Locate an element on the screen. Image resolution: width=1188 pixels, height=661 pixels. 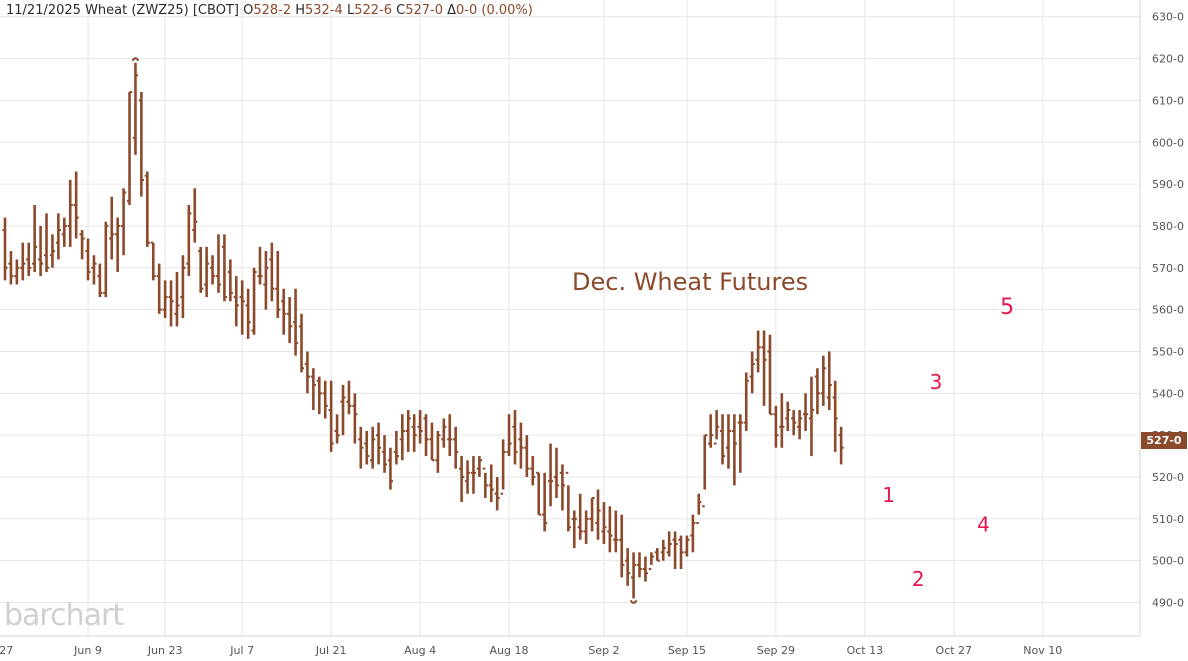
swing-high-marker is located at coordinates (135, 59).